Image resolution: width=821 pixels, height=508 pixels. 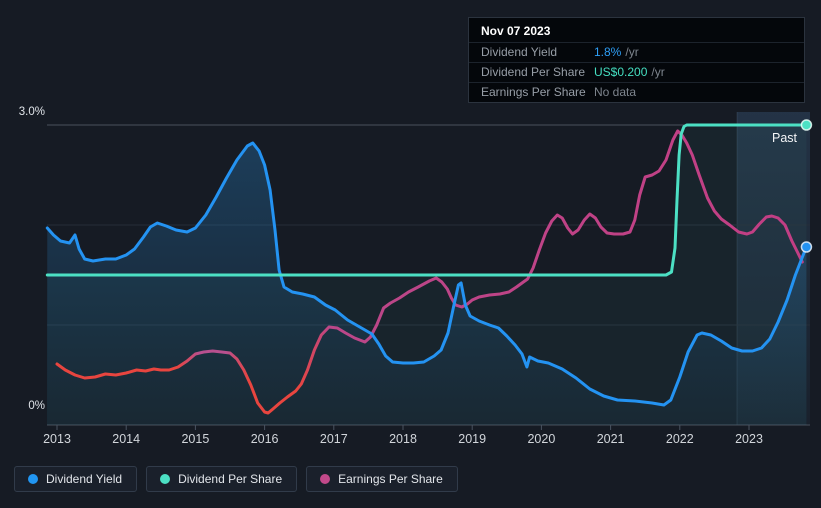 I want to click on y-axis-label-bottom: 0%, so click(x=36, y=406).